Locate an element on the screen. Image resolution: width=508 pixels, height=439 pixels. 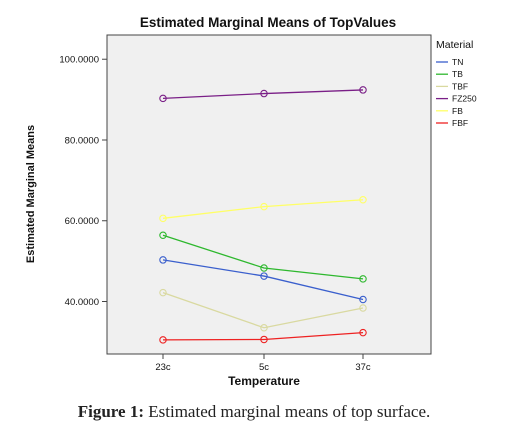
y-tick-label: 80.0000 is located at coordinates (82, 140).